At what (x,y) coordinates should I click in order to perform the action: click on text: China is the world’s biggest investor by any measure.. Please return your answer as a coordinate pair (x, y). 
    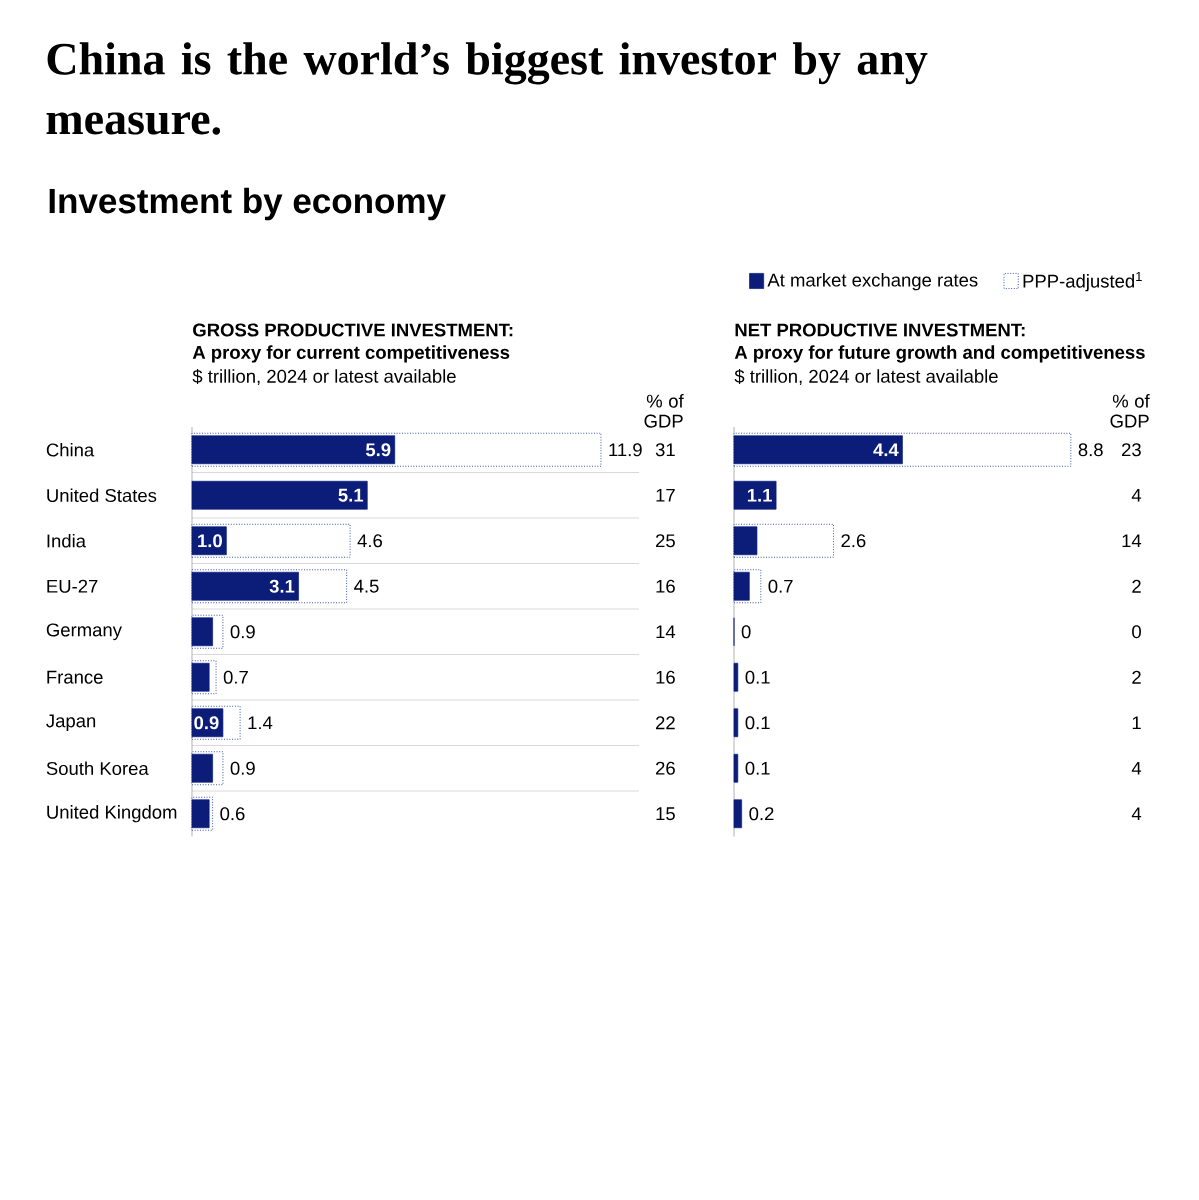
    Looking at the image, I should click on (487, 88).